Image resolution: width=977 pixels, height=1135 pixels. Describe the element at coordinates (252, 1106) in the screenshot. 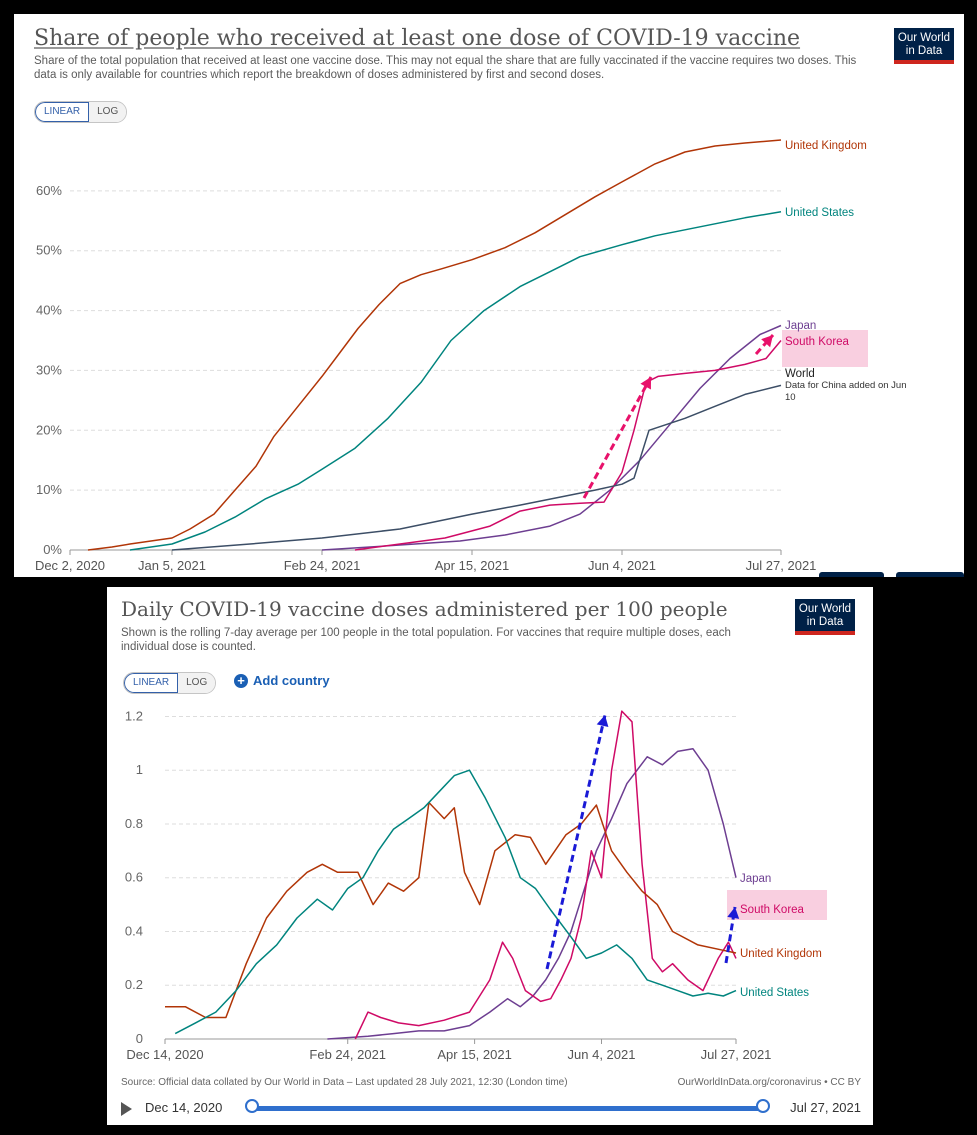

I see `timeline-start-handle` at that location.